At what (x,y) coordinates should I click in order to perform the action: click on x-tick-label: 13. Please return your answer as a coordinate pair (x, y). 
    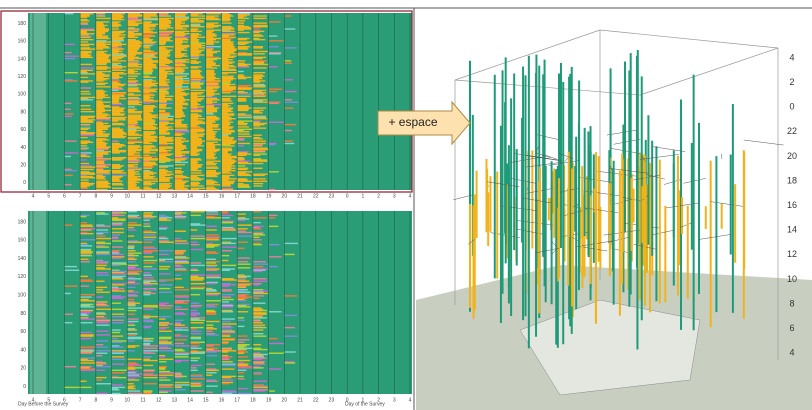
    Looking at the image, I should click on (175, 400).